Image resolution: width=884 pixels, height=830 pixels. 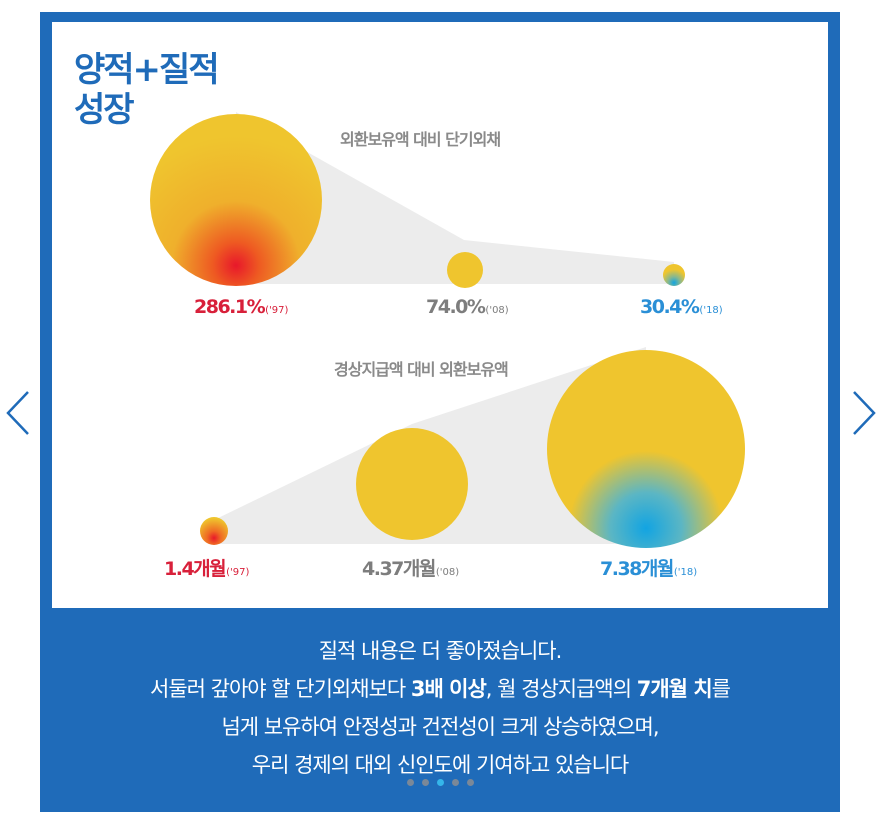 What do you see at coordinates (721, 689) in the screenshot?
I see `caption-segment: 를` at bounding box center [721, 689].